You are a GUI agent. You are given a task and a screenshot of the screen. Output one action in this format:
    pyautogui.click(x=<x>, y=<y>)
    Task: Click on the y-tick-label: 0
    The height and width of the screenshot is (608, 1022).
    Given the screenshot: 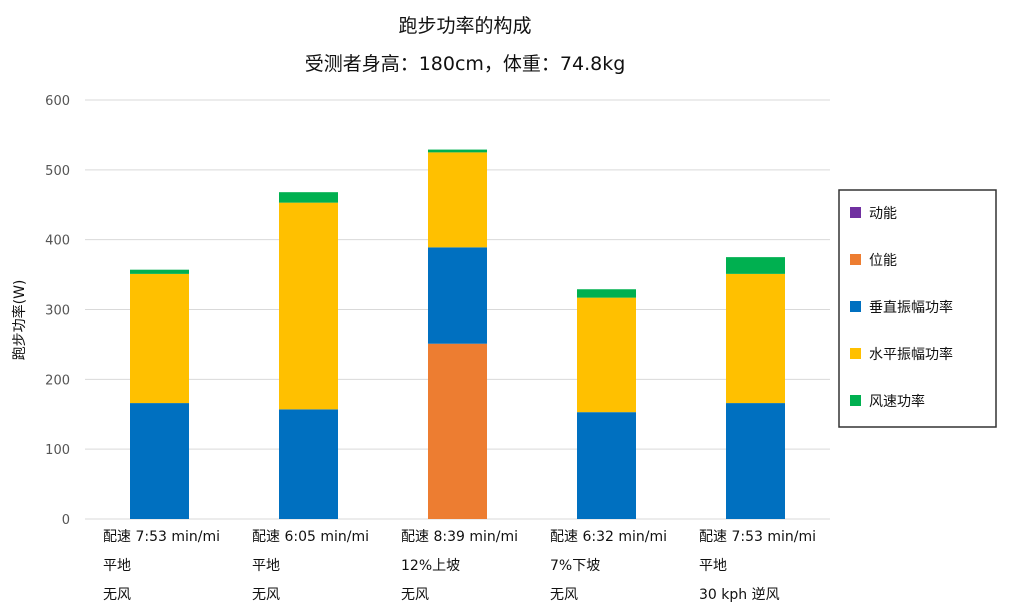 What is the action you would take?
    pyautogui.click(x=66, y=520)
    